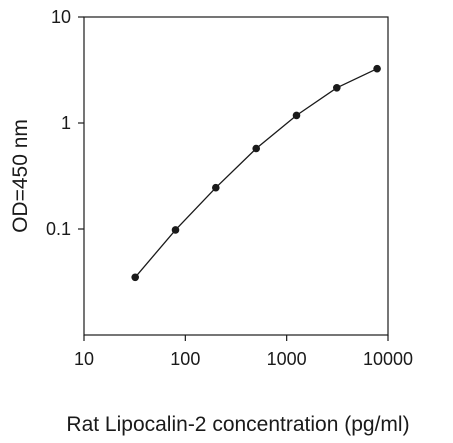 This screenshot has width=453, height=443. Describe the element at coordinates (58, 229) in the screenshot. I see `y-tick-label: 0.1` at that location.